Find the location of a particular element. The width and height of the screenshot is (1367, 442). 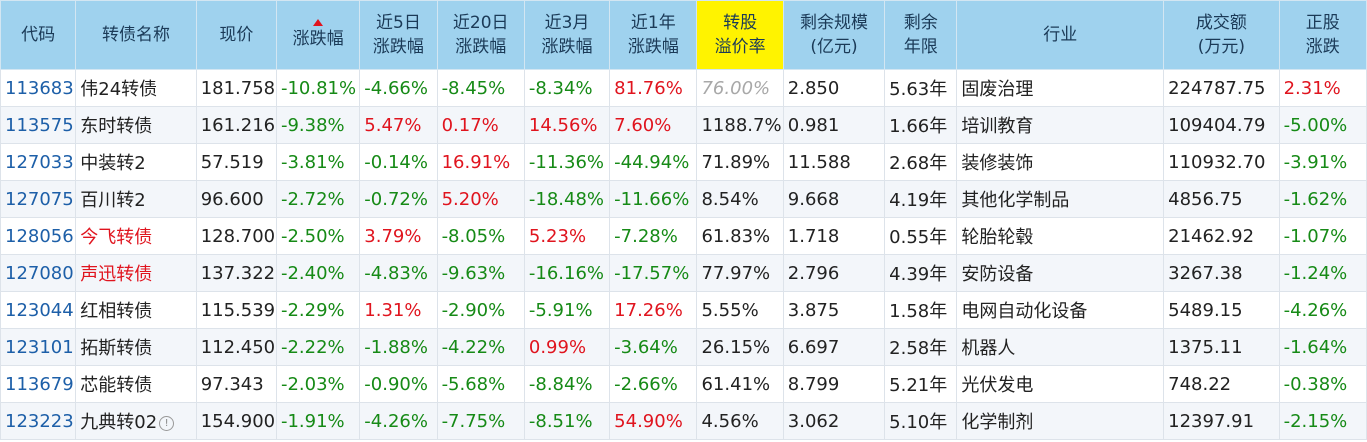

column-header-label: 剩余规模 is located at coordinates (833, 23).